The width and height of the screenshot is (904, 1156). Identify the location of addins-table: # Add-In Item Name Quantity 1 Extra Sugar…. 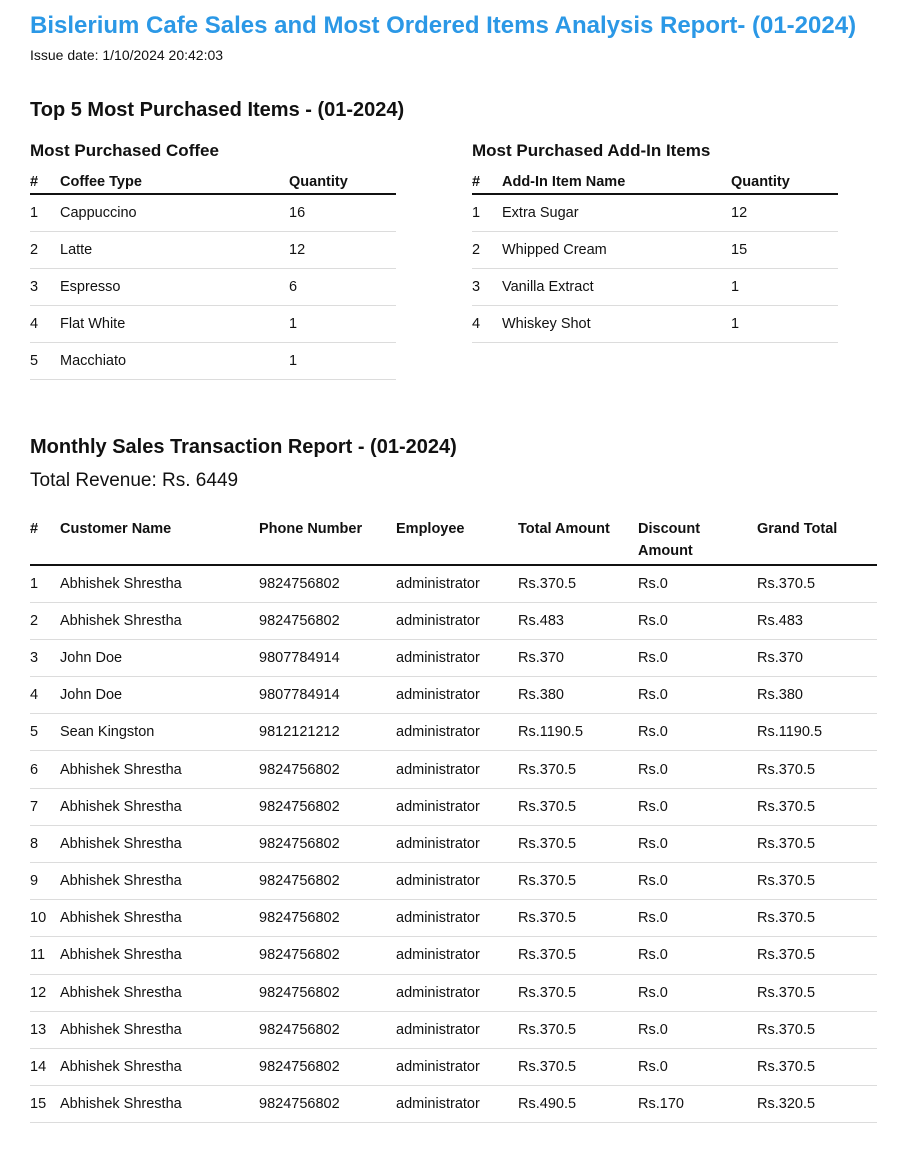
(655, 259).